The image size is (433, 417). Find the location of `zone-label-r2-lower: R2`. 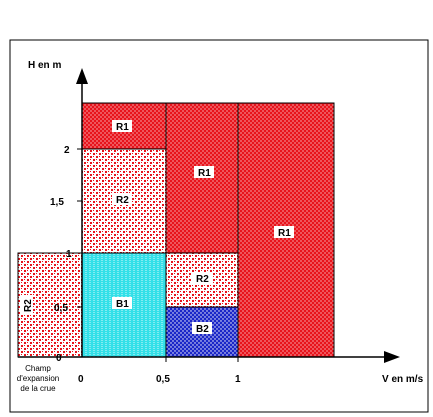

zone-label-r2-lower: R2 is located at coordinates (202, 279).